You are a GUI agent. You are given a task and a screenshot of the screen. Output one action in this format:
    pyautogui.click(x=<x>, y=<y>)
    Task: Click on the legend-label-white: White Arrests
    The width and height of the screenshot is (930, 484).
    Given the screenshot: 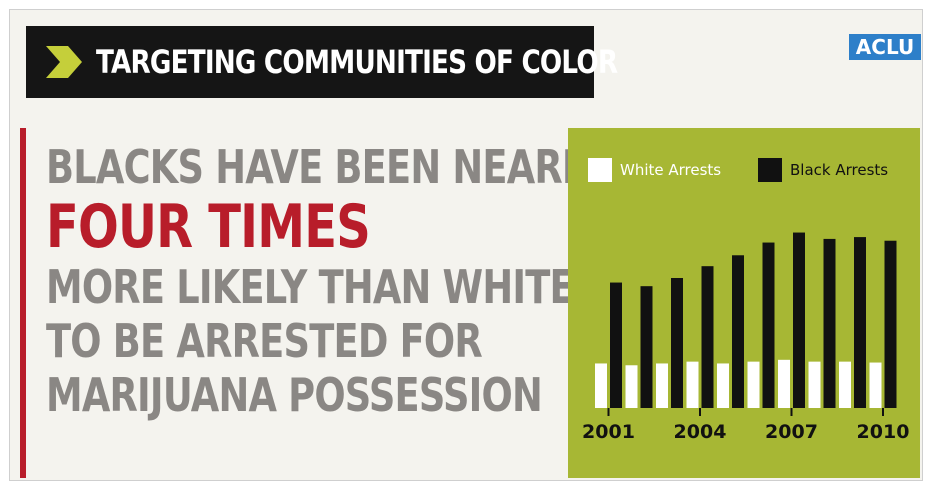 What is the action you would take?
    pyautogui.click(x=670, y=170)
    